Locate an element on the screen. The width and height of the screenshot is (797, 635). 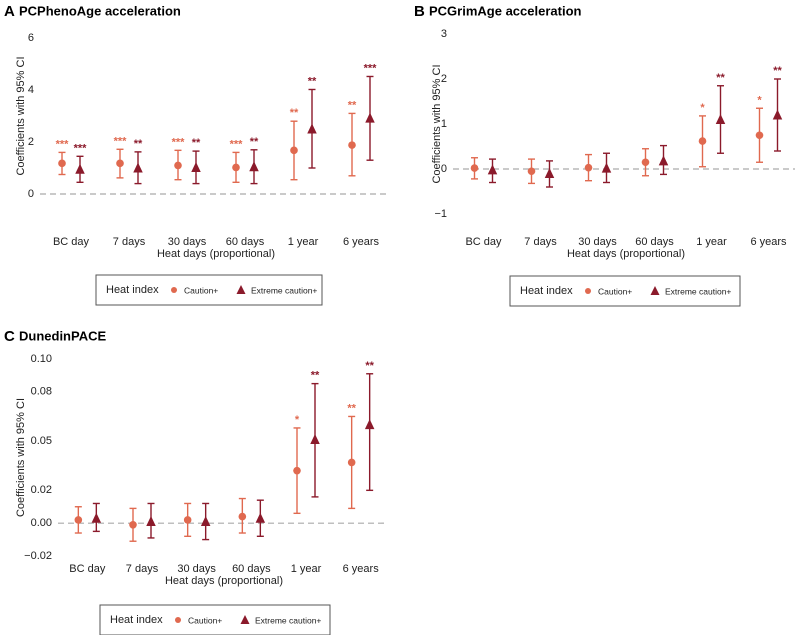
panel-letter: C is located at coordinates (9, 336).